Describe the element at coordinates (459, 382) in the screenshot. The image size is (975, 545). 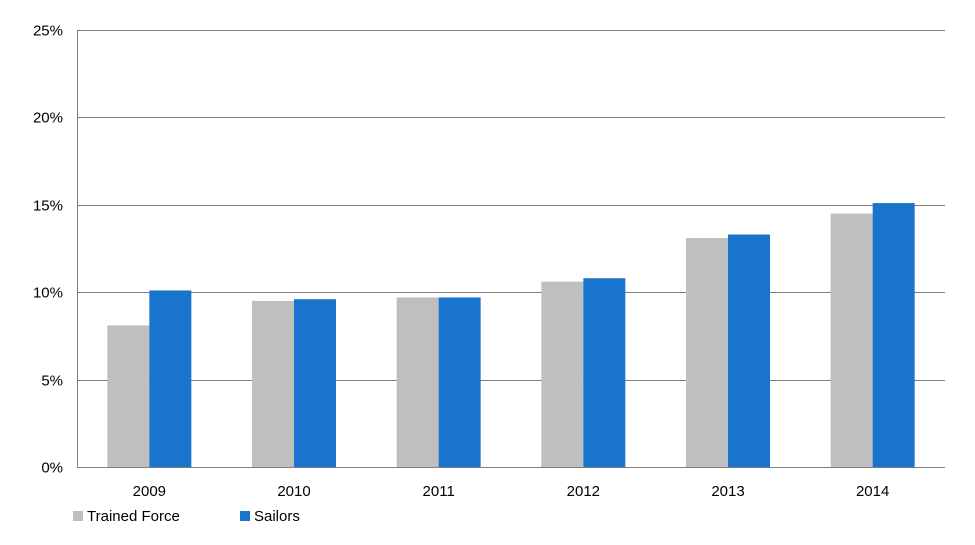
I see `bar-sailors-2011` at that location.